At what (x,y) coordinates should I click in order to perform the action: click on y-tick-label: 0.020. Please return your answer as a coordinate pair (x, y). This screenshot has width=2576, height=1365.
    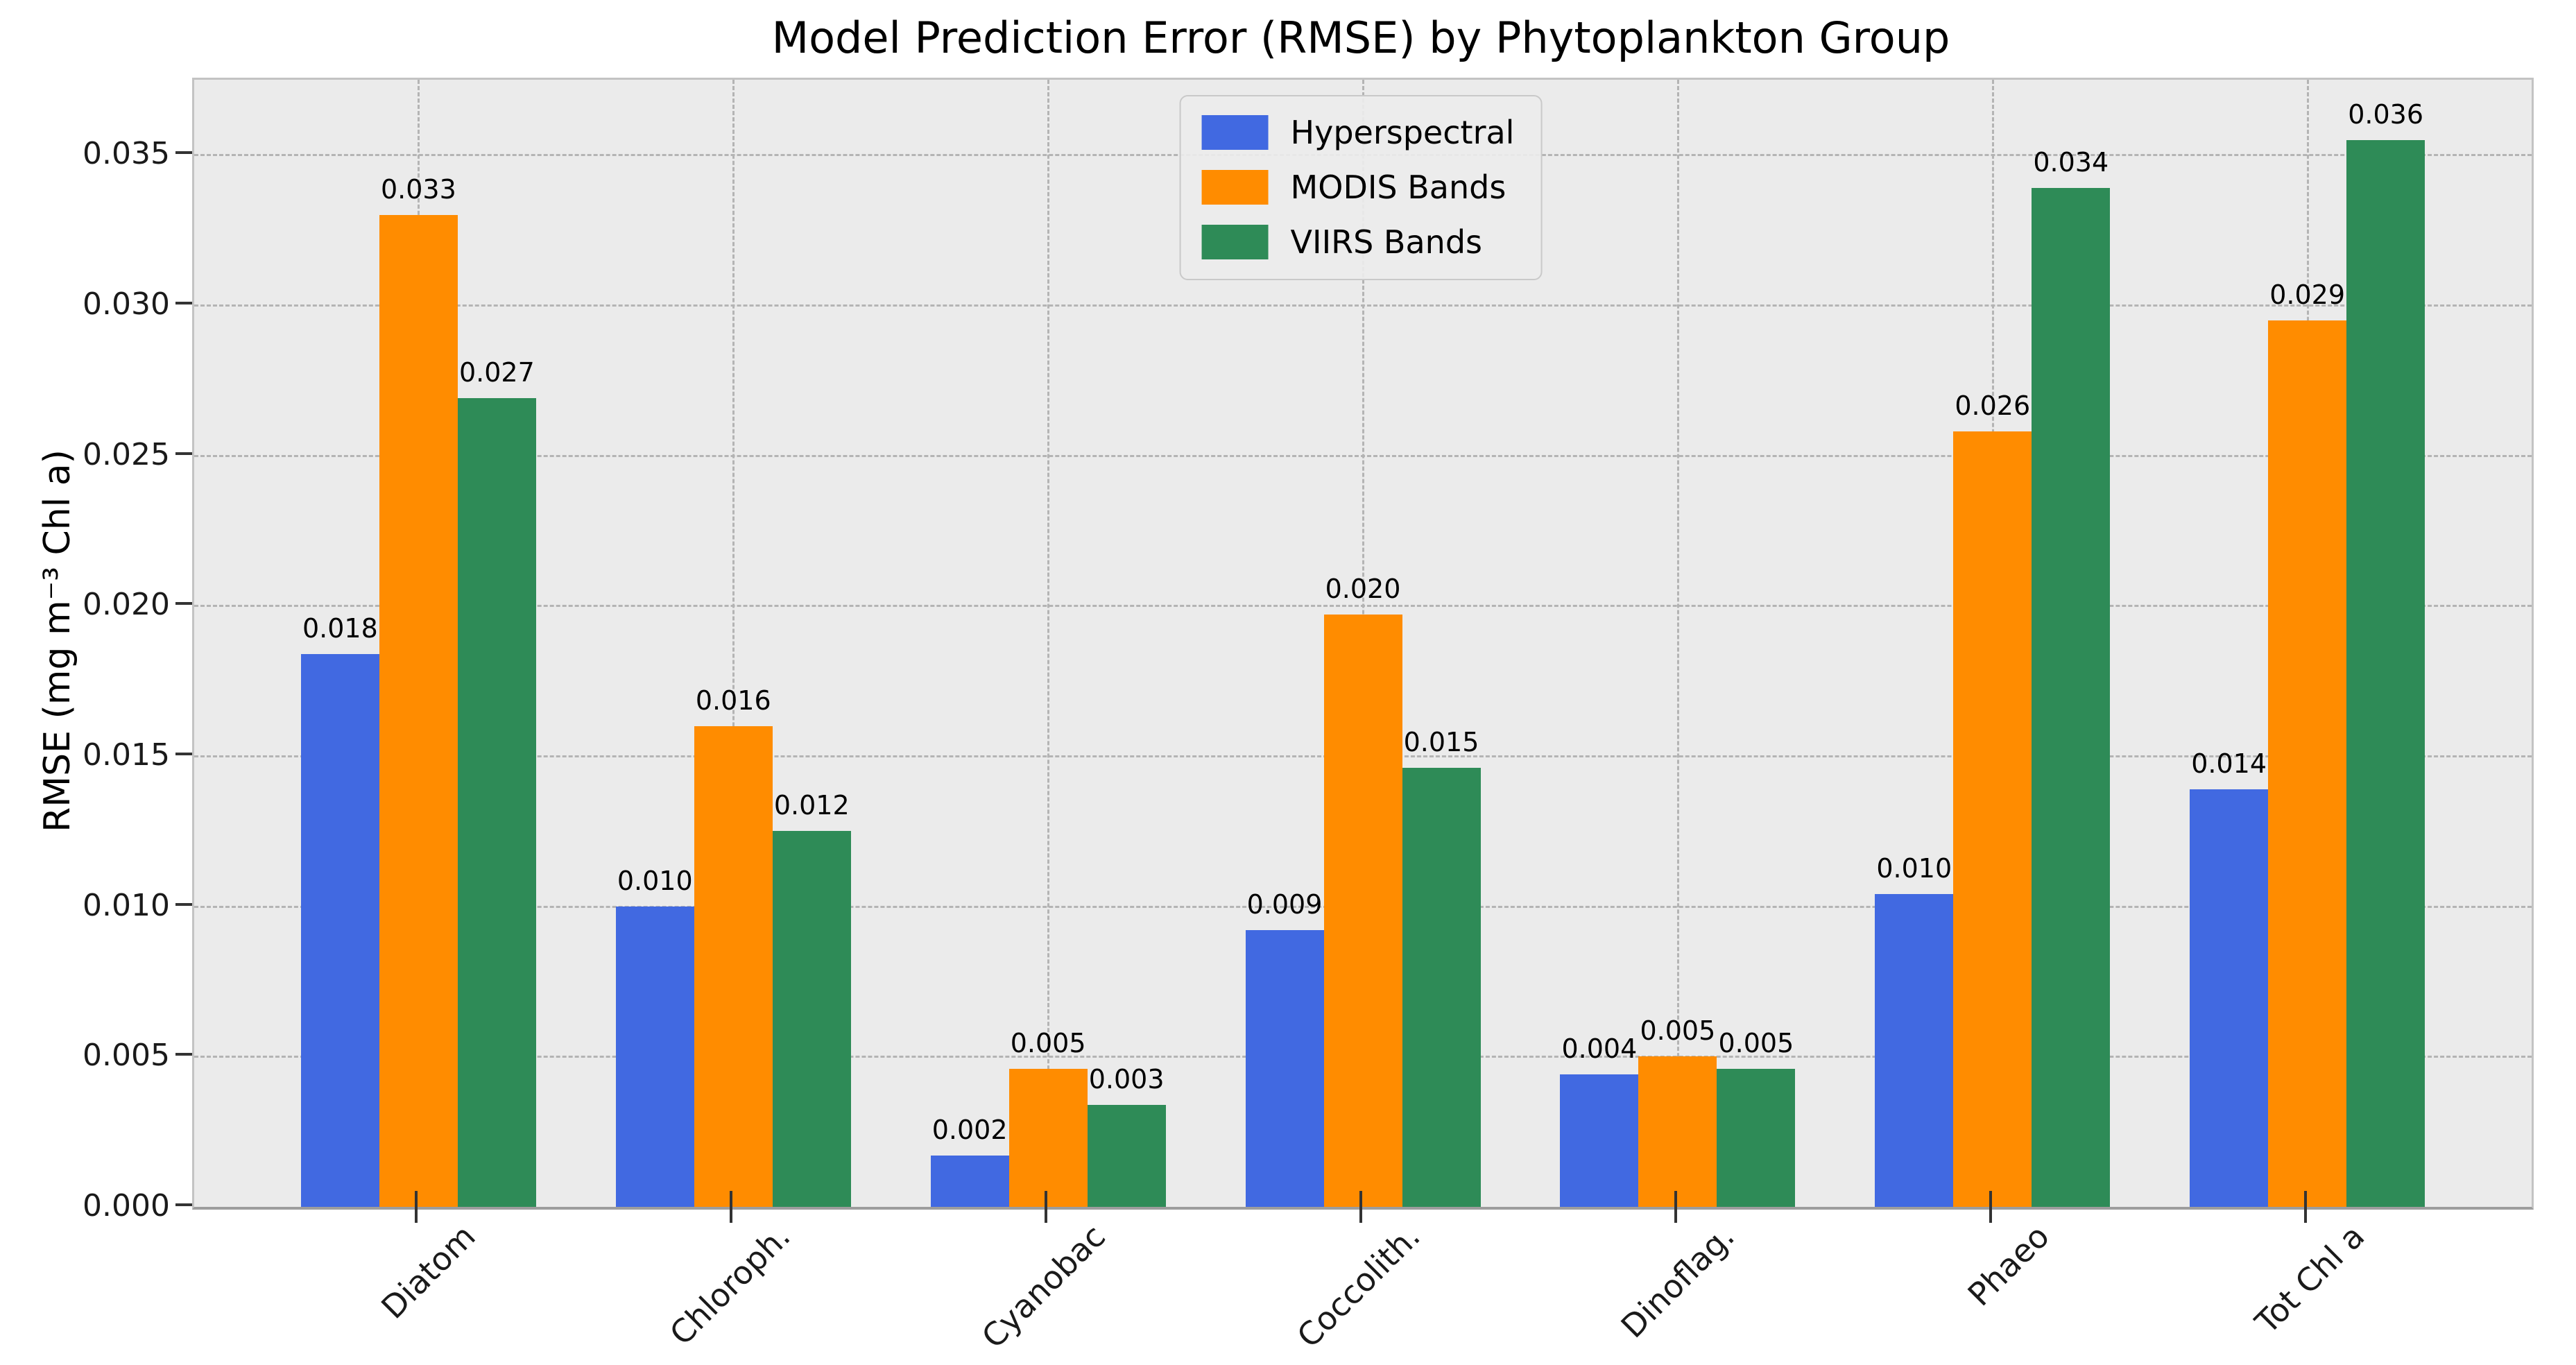
    Looking at the image, I should click on (126, 605).